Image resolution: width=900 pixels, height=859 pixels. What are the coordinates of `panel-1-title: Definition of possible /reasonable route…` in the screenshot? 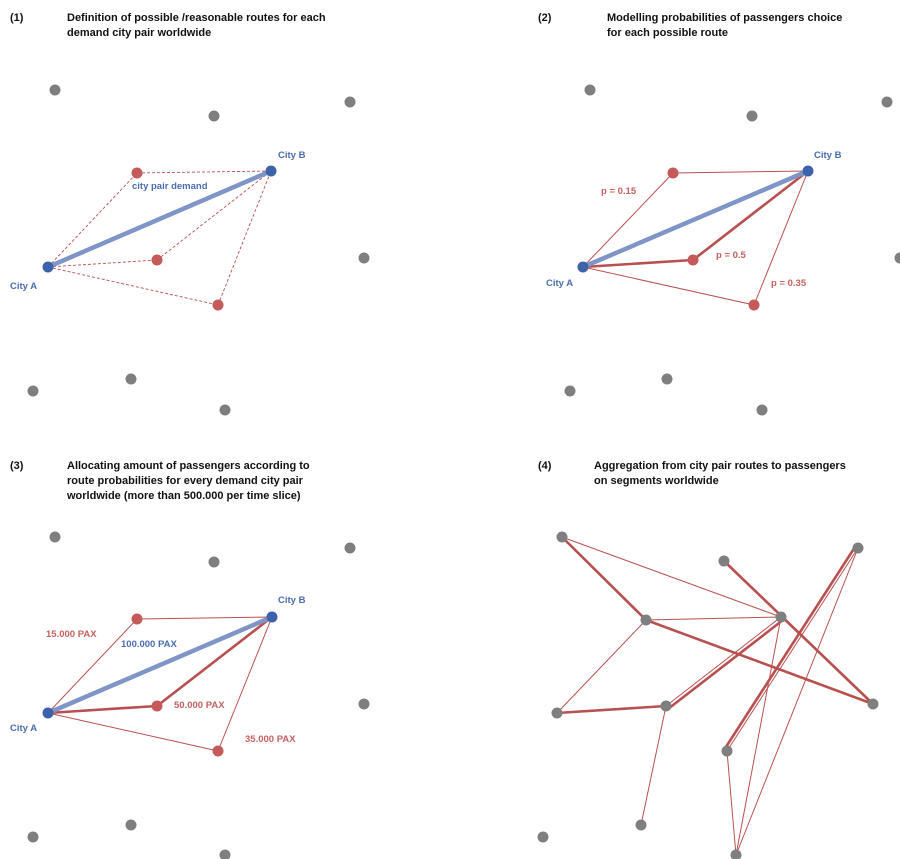 It's located at (196, 26).